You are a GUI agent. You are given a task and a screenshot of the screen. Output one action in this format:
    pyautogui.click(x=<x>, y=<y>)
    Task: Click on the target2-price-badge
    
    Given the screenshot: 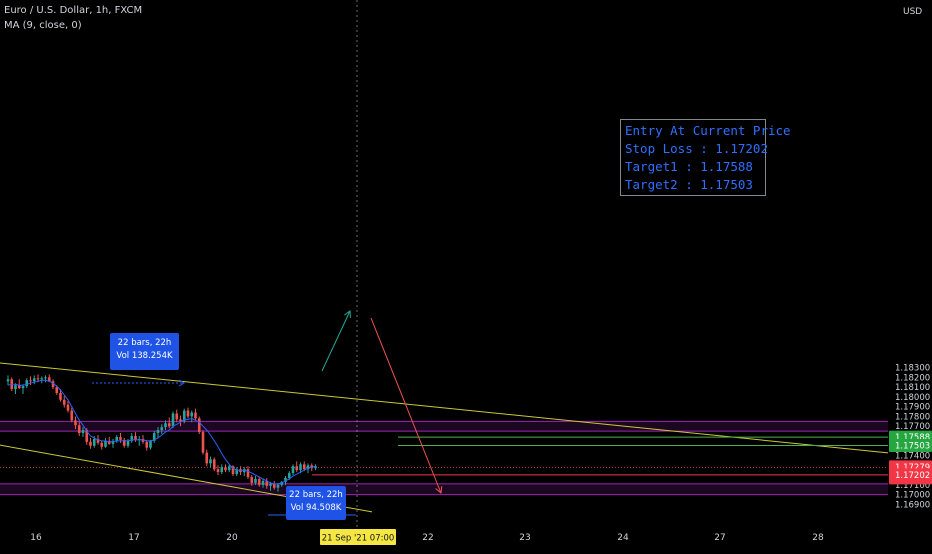 What is the action you would take?
    pyautogui.click(x=910, y=445)
    